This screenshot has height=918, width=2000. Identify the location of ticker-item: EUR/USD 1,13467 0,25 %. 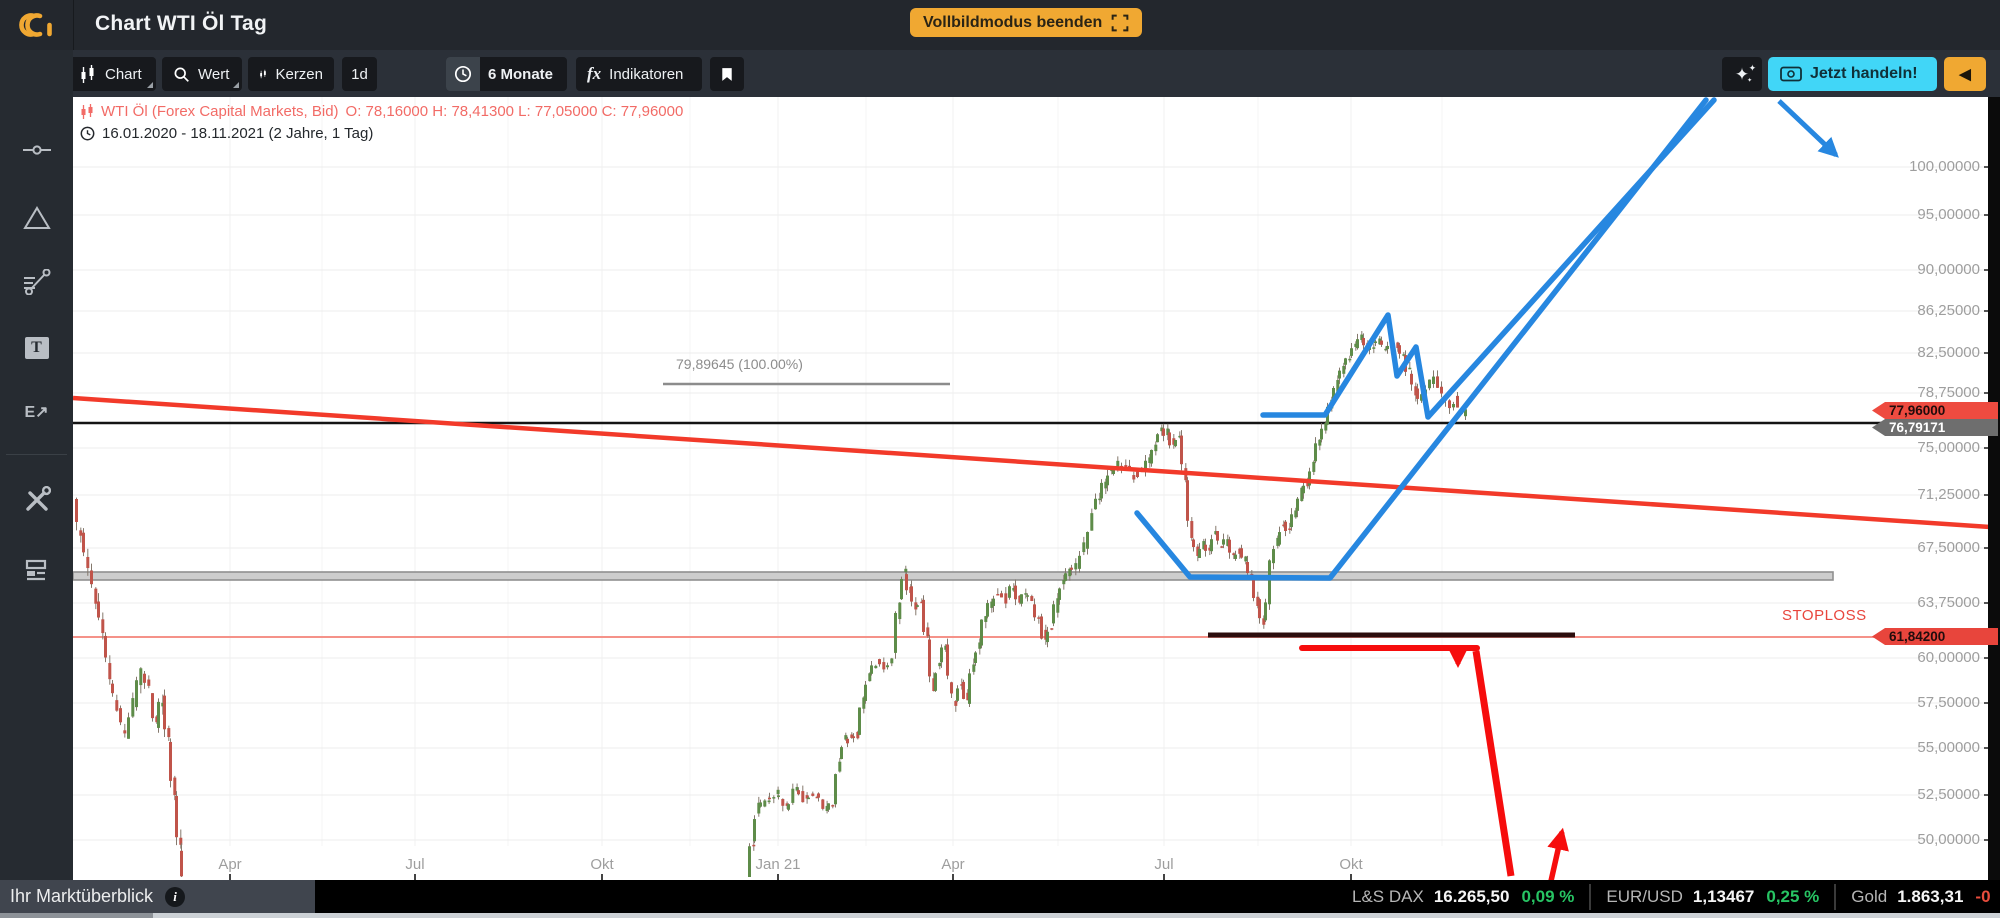
(1712, 897).